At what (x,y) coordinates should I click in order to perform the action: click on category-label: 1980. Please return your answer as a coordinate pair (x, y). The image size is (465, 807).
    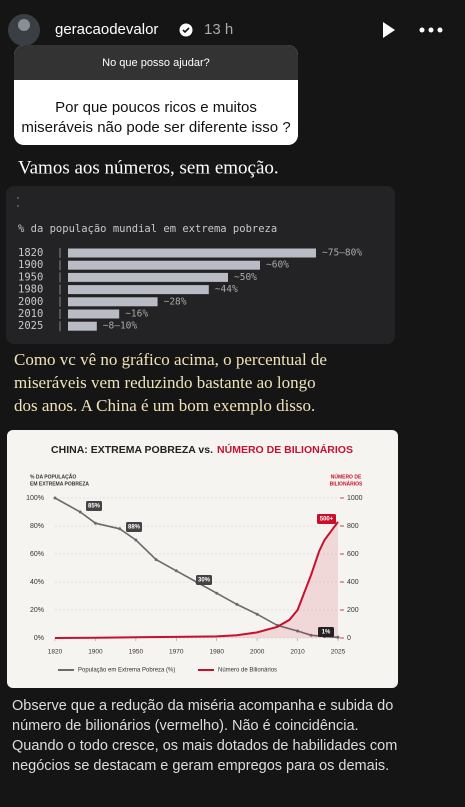
    Looking at the image, I should click on (30, 290).